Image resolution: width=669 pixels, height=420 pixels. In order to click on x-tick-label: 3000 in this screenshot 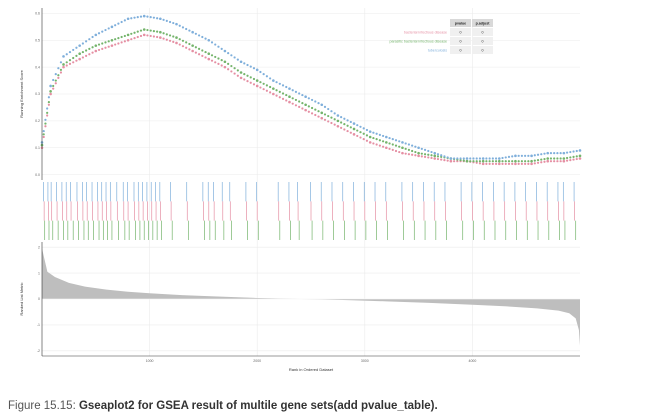, I will do `click(365, 361)`.